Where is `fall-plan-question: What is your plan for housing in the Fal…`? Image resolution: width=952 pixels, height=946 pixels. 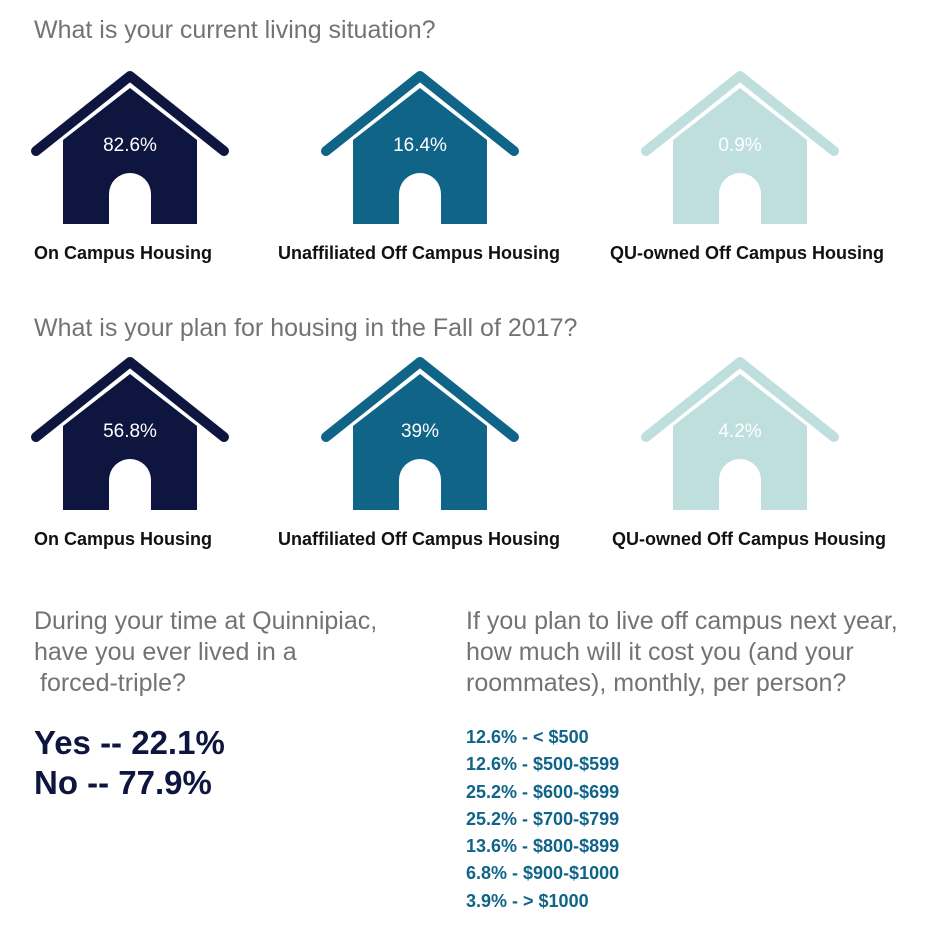
fall-plan-question: What is your plan for housing in the Fal… is located at coordinates (306, 328).